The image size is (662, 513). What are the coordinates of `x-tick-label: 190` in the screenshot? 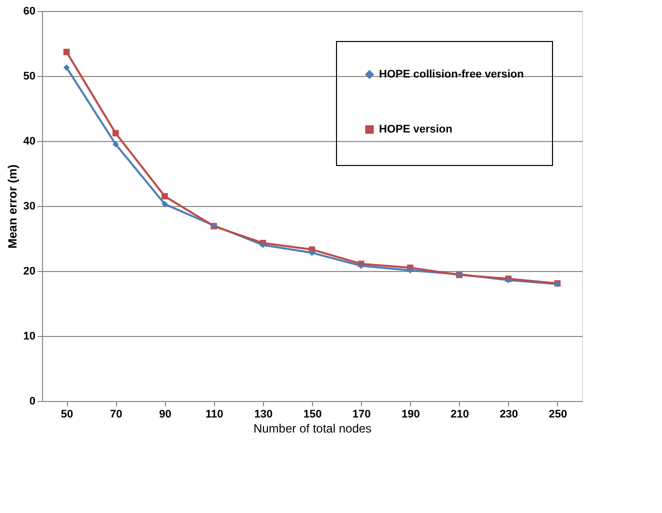 It's located at (411, 414).